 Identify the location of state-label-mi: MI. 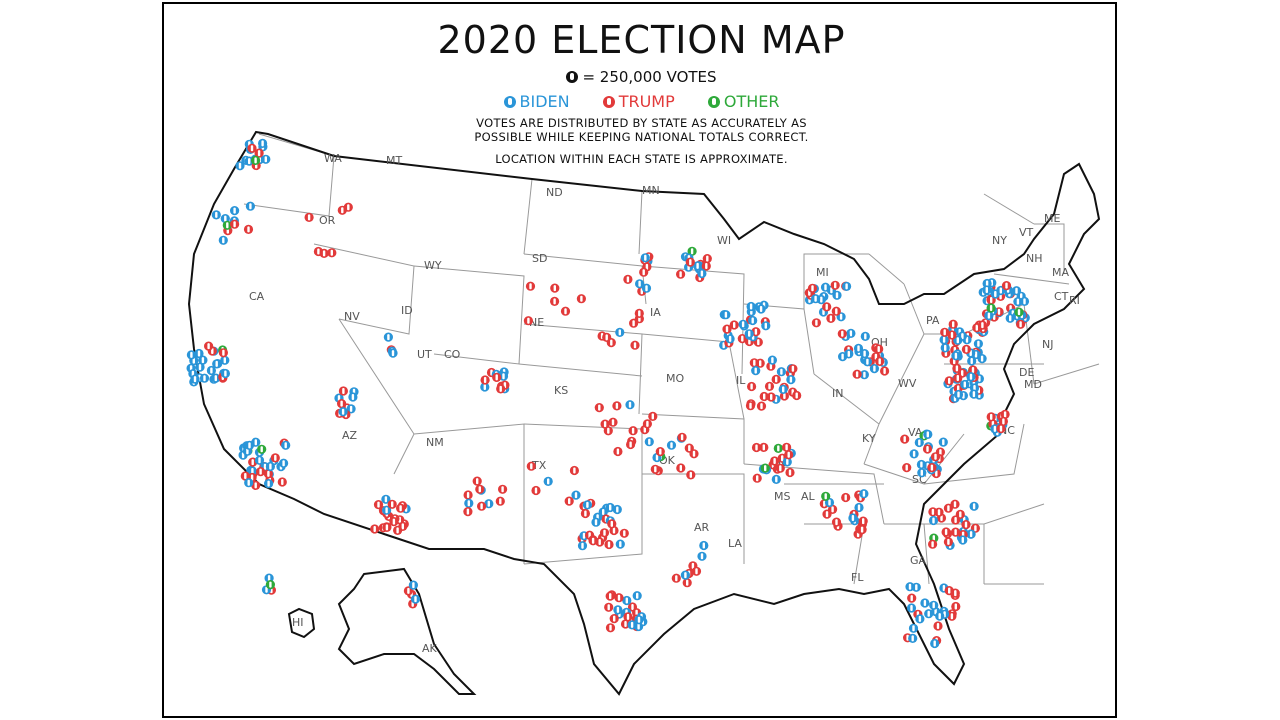
(822, 272).